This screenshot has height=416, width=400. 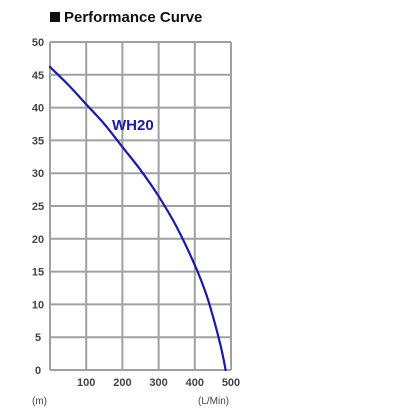 What do you see at coordinates (195, 383) in the screenshot?
I see `x-tick-label: 400` at bounding box center [195, 383].